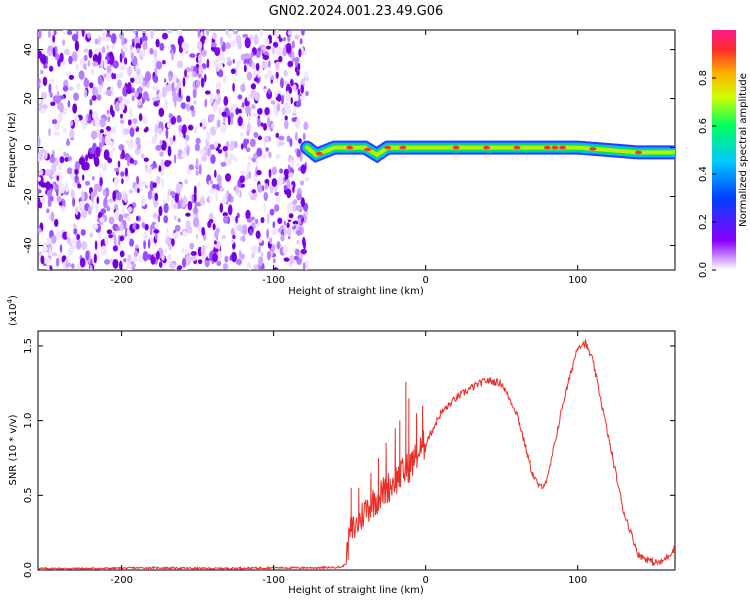 This screenshot has height=600, width=750. What do you see at coordinates (121, 280) in the screenshot?
I see `x-tick-label: -200` at bounding box center [121, 280].